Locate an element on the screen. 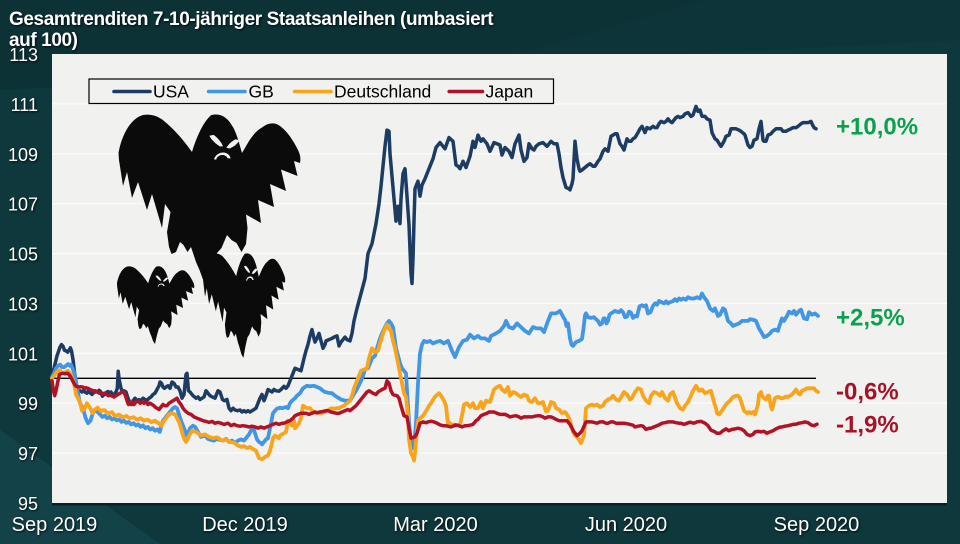 This screenshot has height=544, width=960. svg-text: 107 is located at coordinates (23, 205).